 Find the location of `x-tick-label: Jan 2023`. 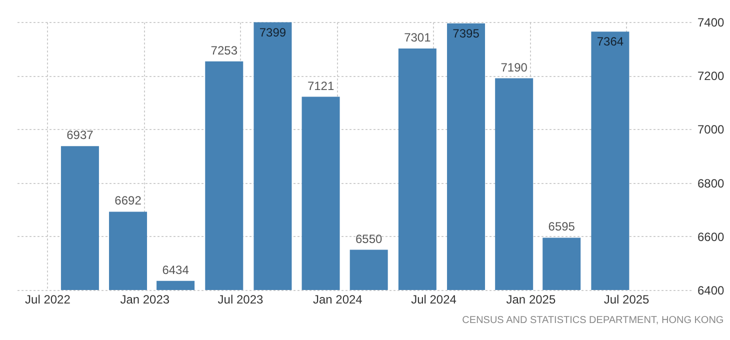

x-tick-label: Jan 2023 is located at coordinates (145, 299).